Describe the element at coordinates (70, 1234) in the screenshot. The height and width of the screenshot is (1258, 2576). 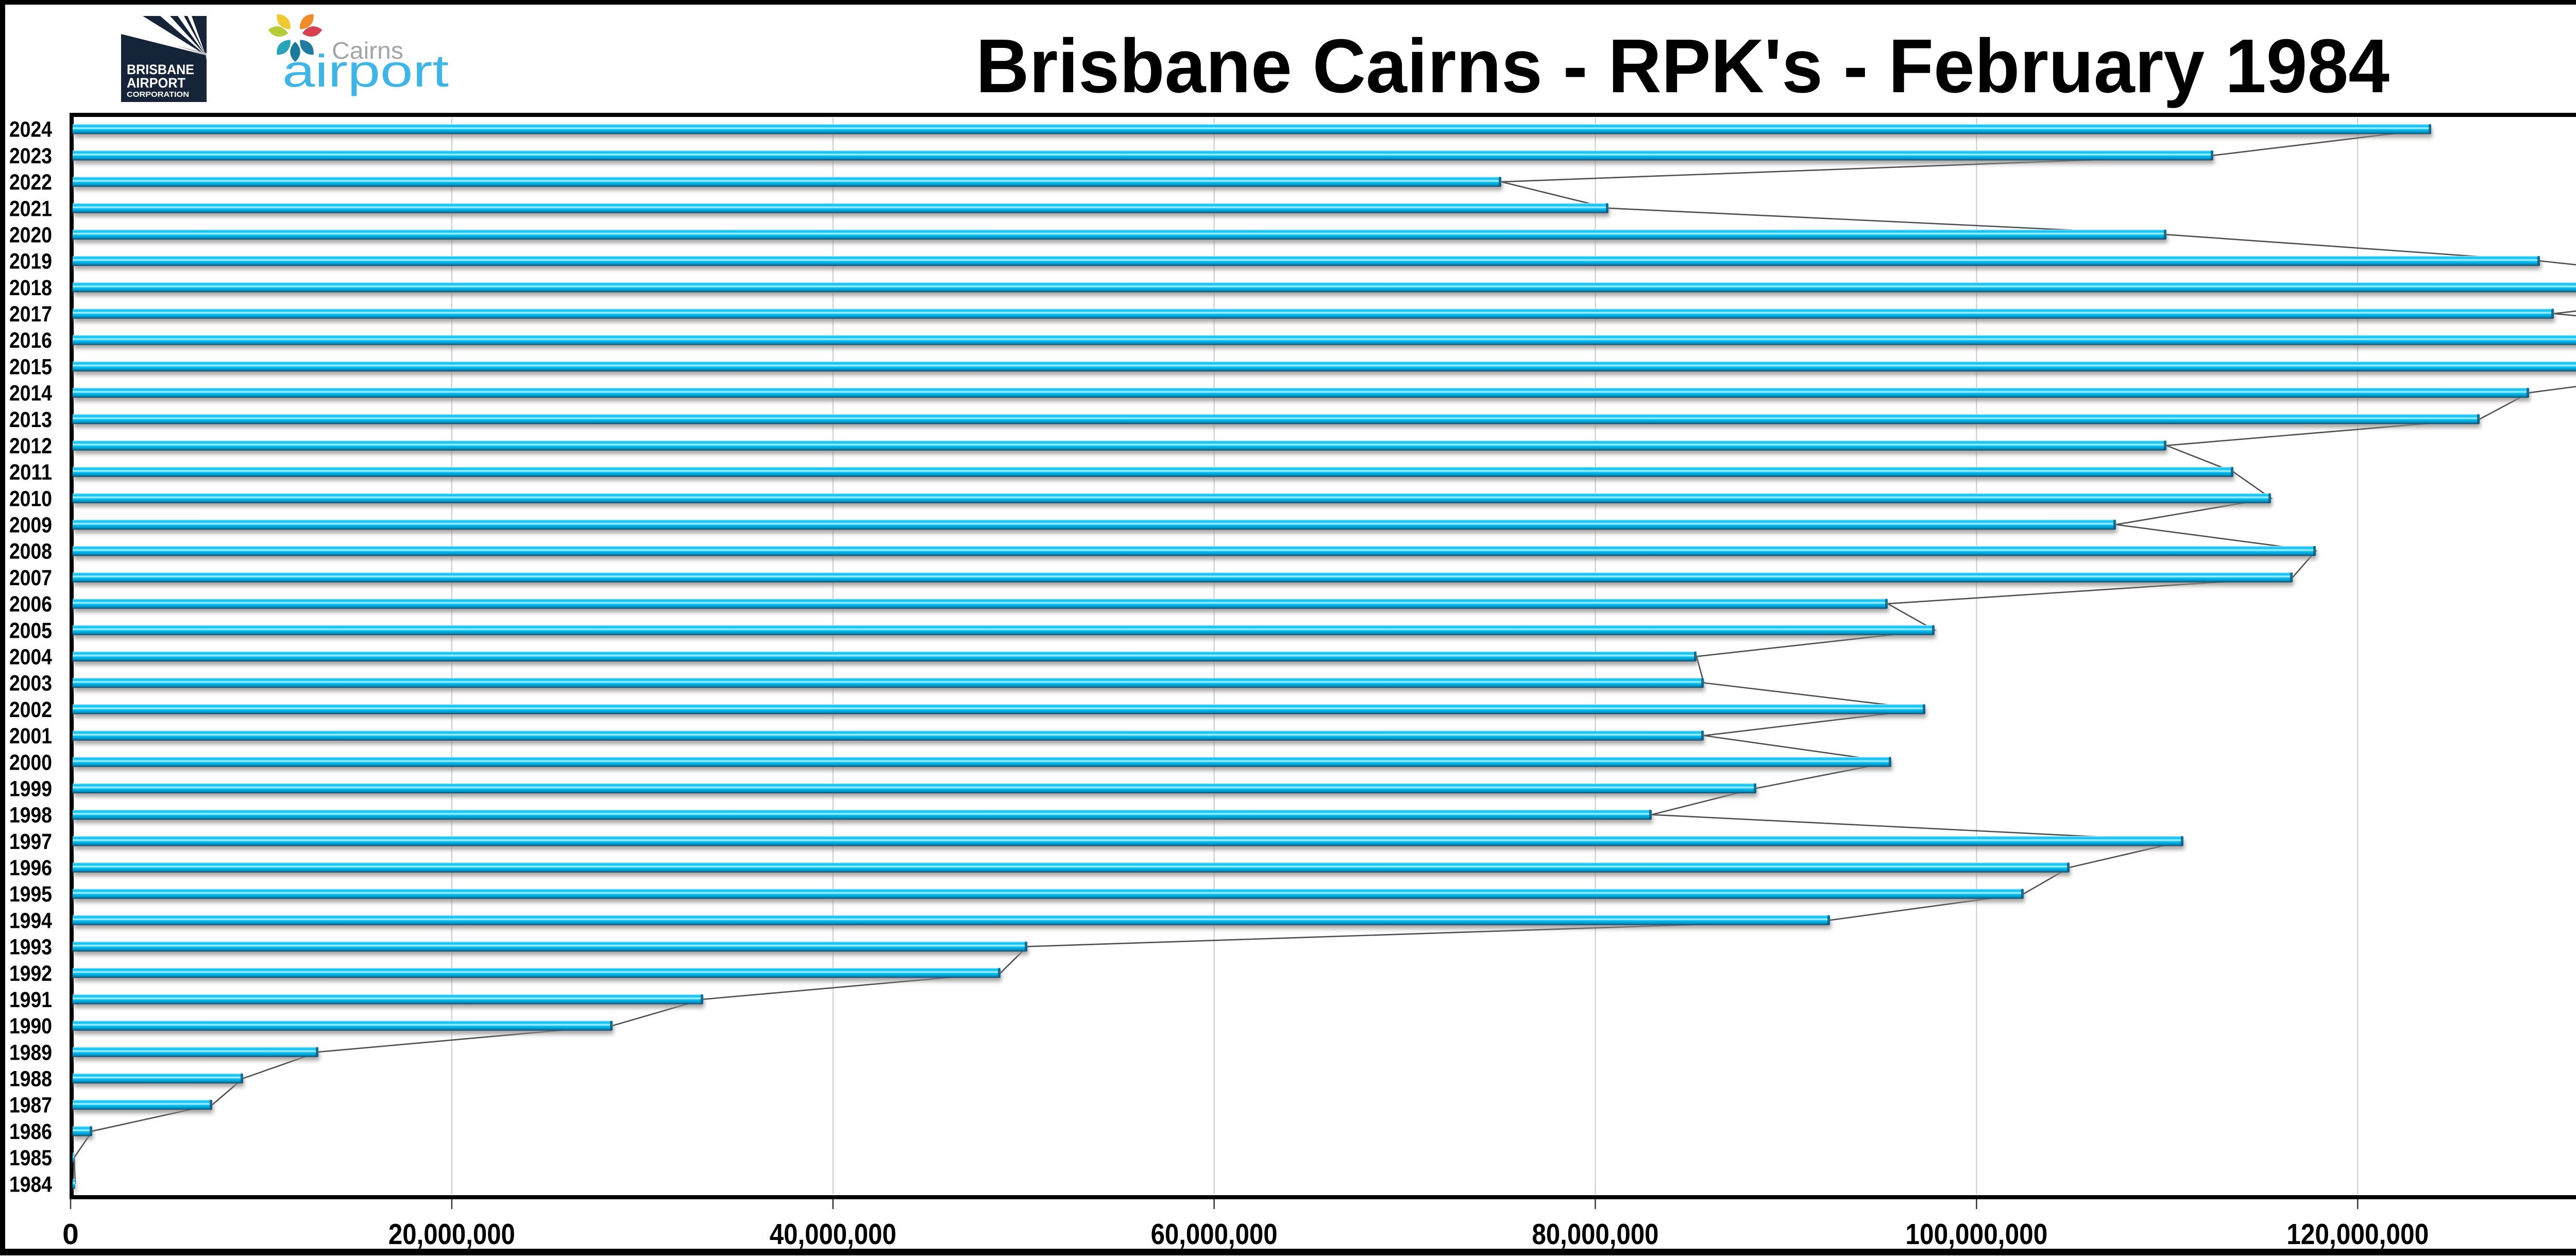
I see `svg-text: 0` at that location.